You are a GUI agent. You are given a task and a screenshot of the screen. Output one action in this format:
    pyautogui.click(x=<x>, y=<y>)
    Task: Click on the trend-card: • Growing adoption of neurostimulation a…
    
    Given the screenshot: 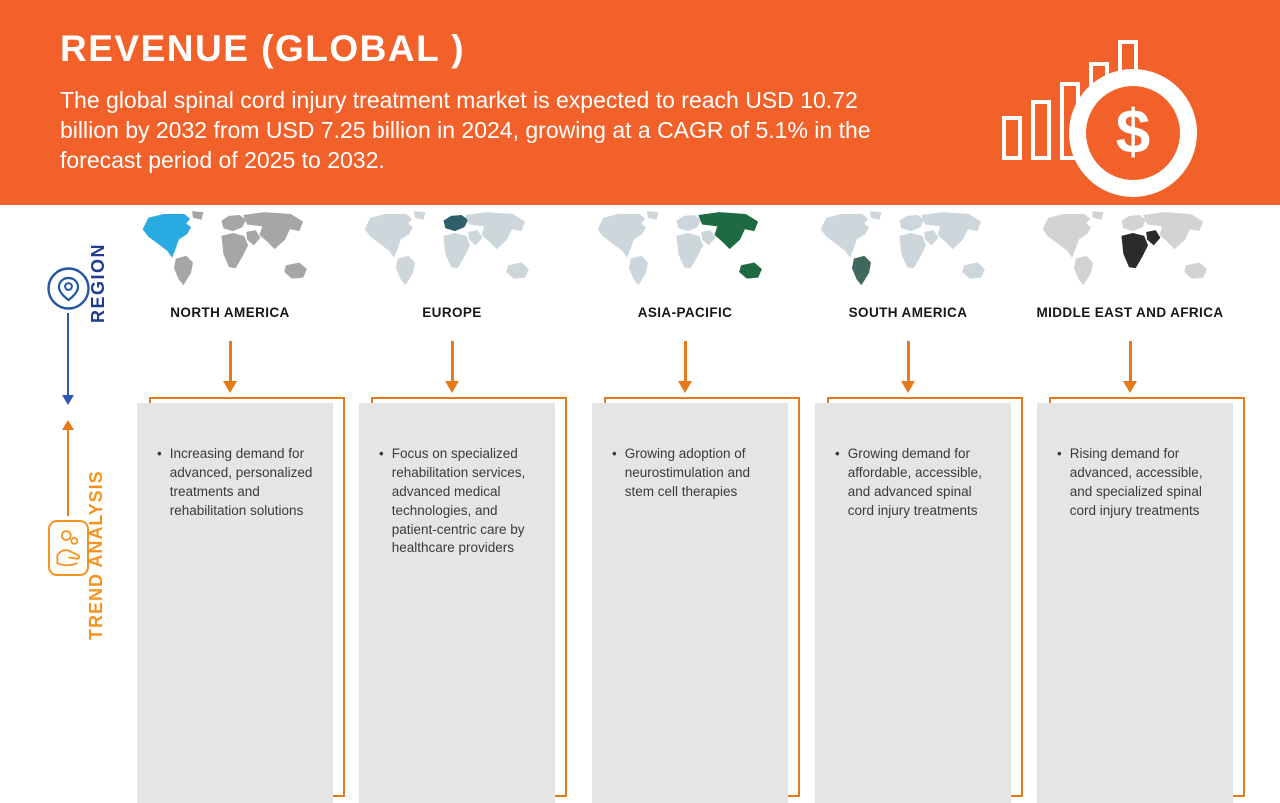 What is the action you would take?
    pyautogui.click(x=697, y=600)
    